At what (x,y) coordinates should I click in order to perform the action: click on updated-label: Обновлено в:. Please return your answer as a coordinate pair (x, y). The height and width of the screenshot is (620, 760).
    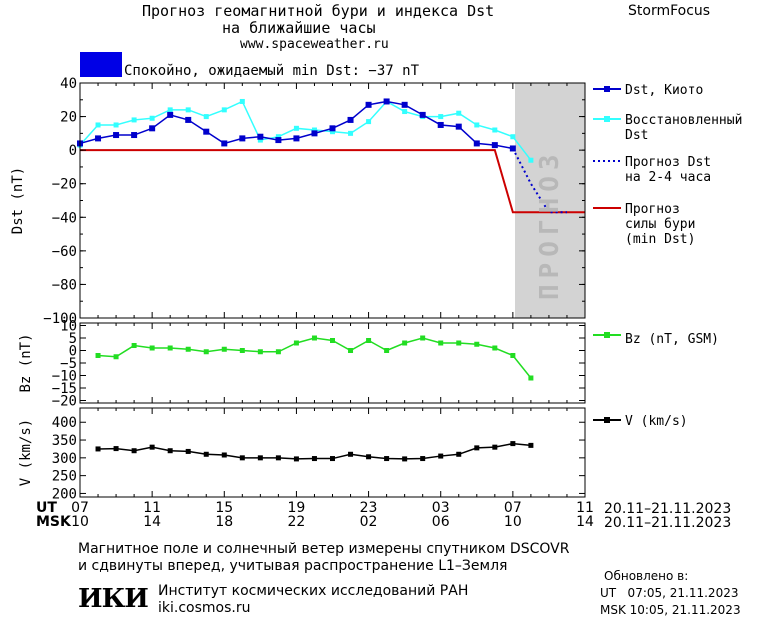
    Looking at the image, I should click on (646, 576).